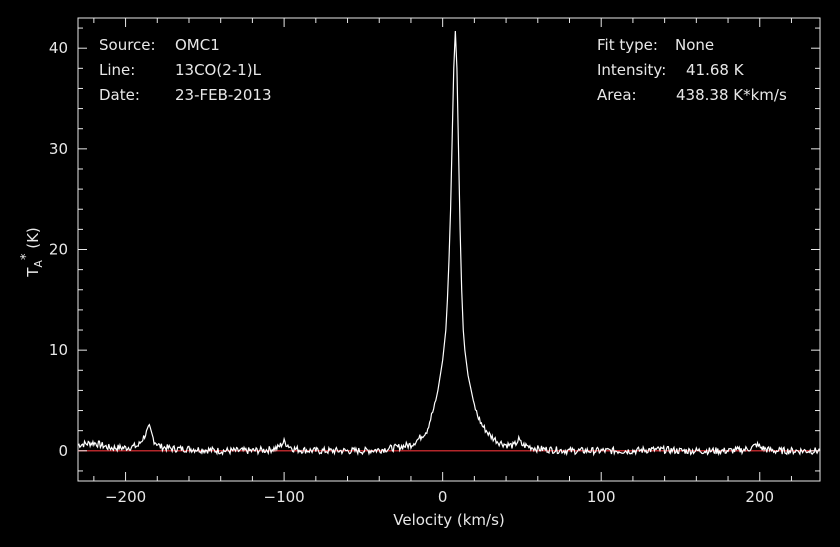 This screenshot has height=547, width=840. Describe the element at coordinates (197, 45) in the screenshot. I see `source-value: OMC1` at that location.